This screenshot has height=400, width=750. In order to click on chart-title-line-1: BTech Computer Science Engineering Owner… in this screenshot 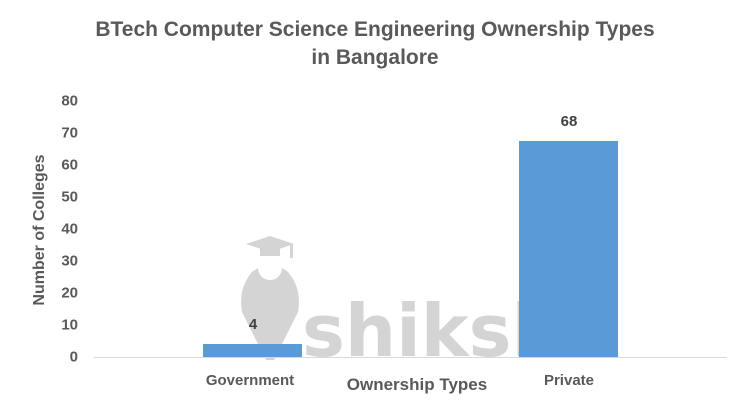, I will do `click(375, 29)`.